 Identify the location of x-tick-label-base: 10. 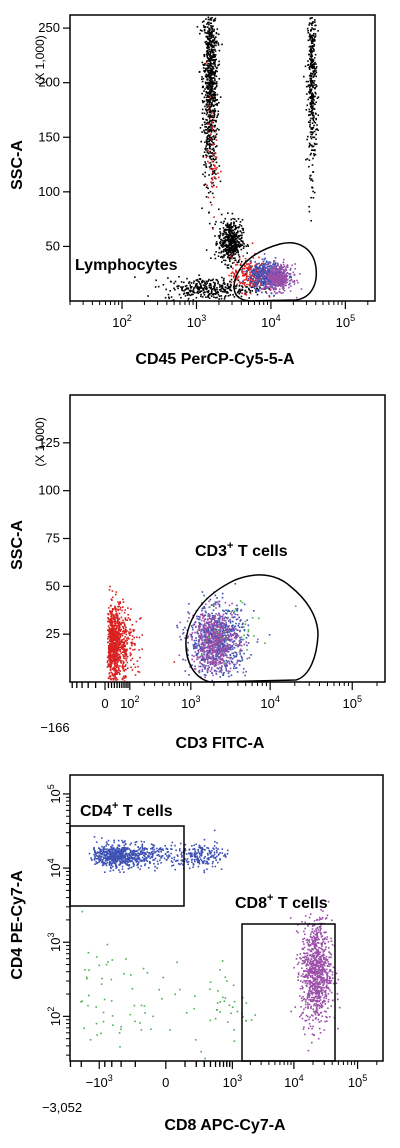
(343, 322).